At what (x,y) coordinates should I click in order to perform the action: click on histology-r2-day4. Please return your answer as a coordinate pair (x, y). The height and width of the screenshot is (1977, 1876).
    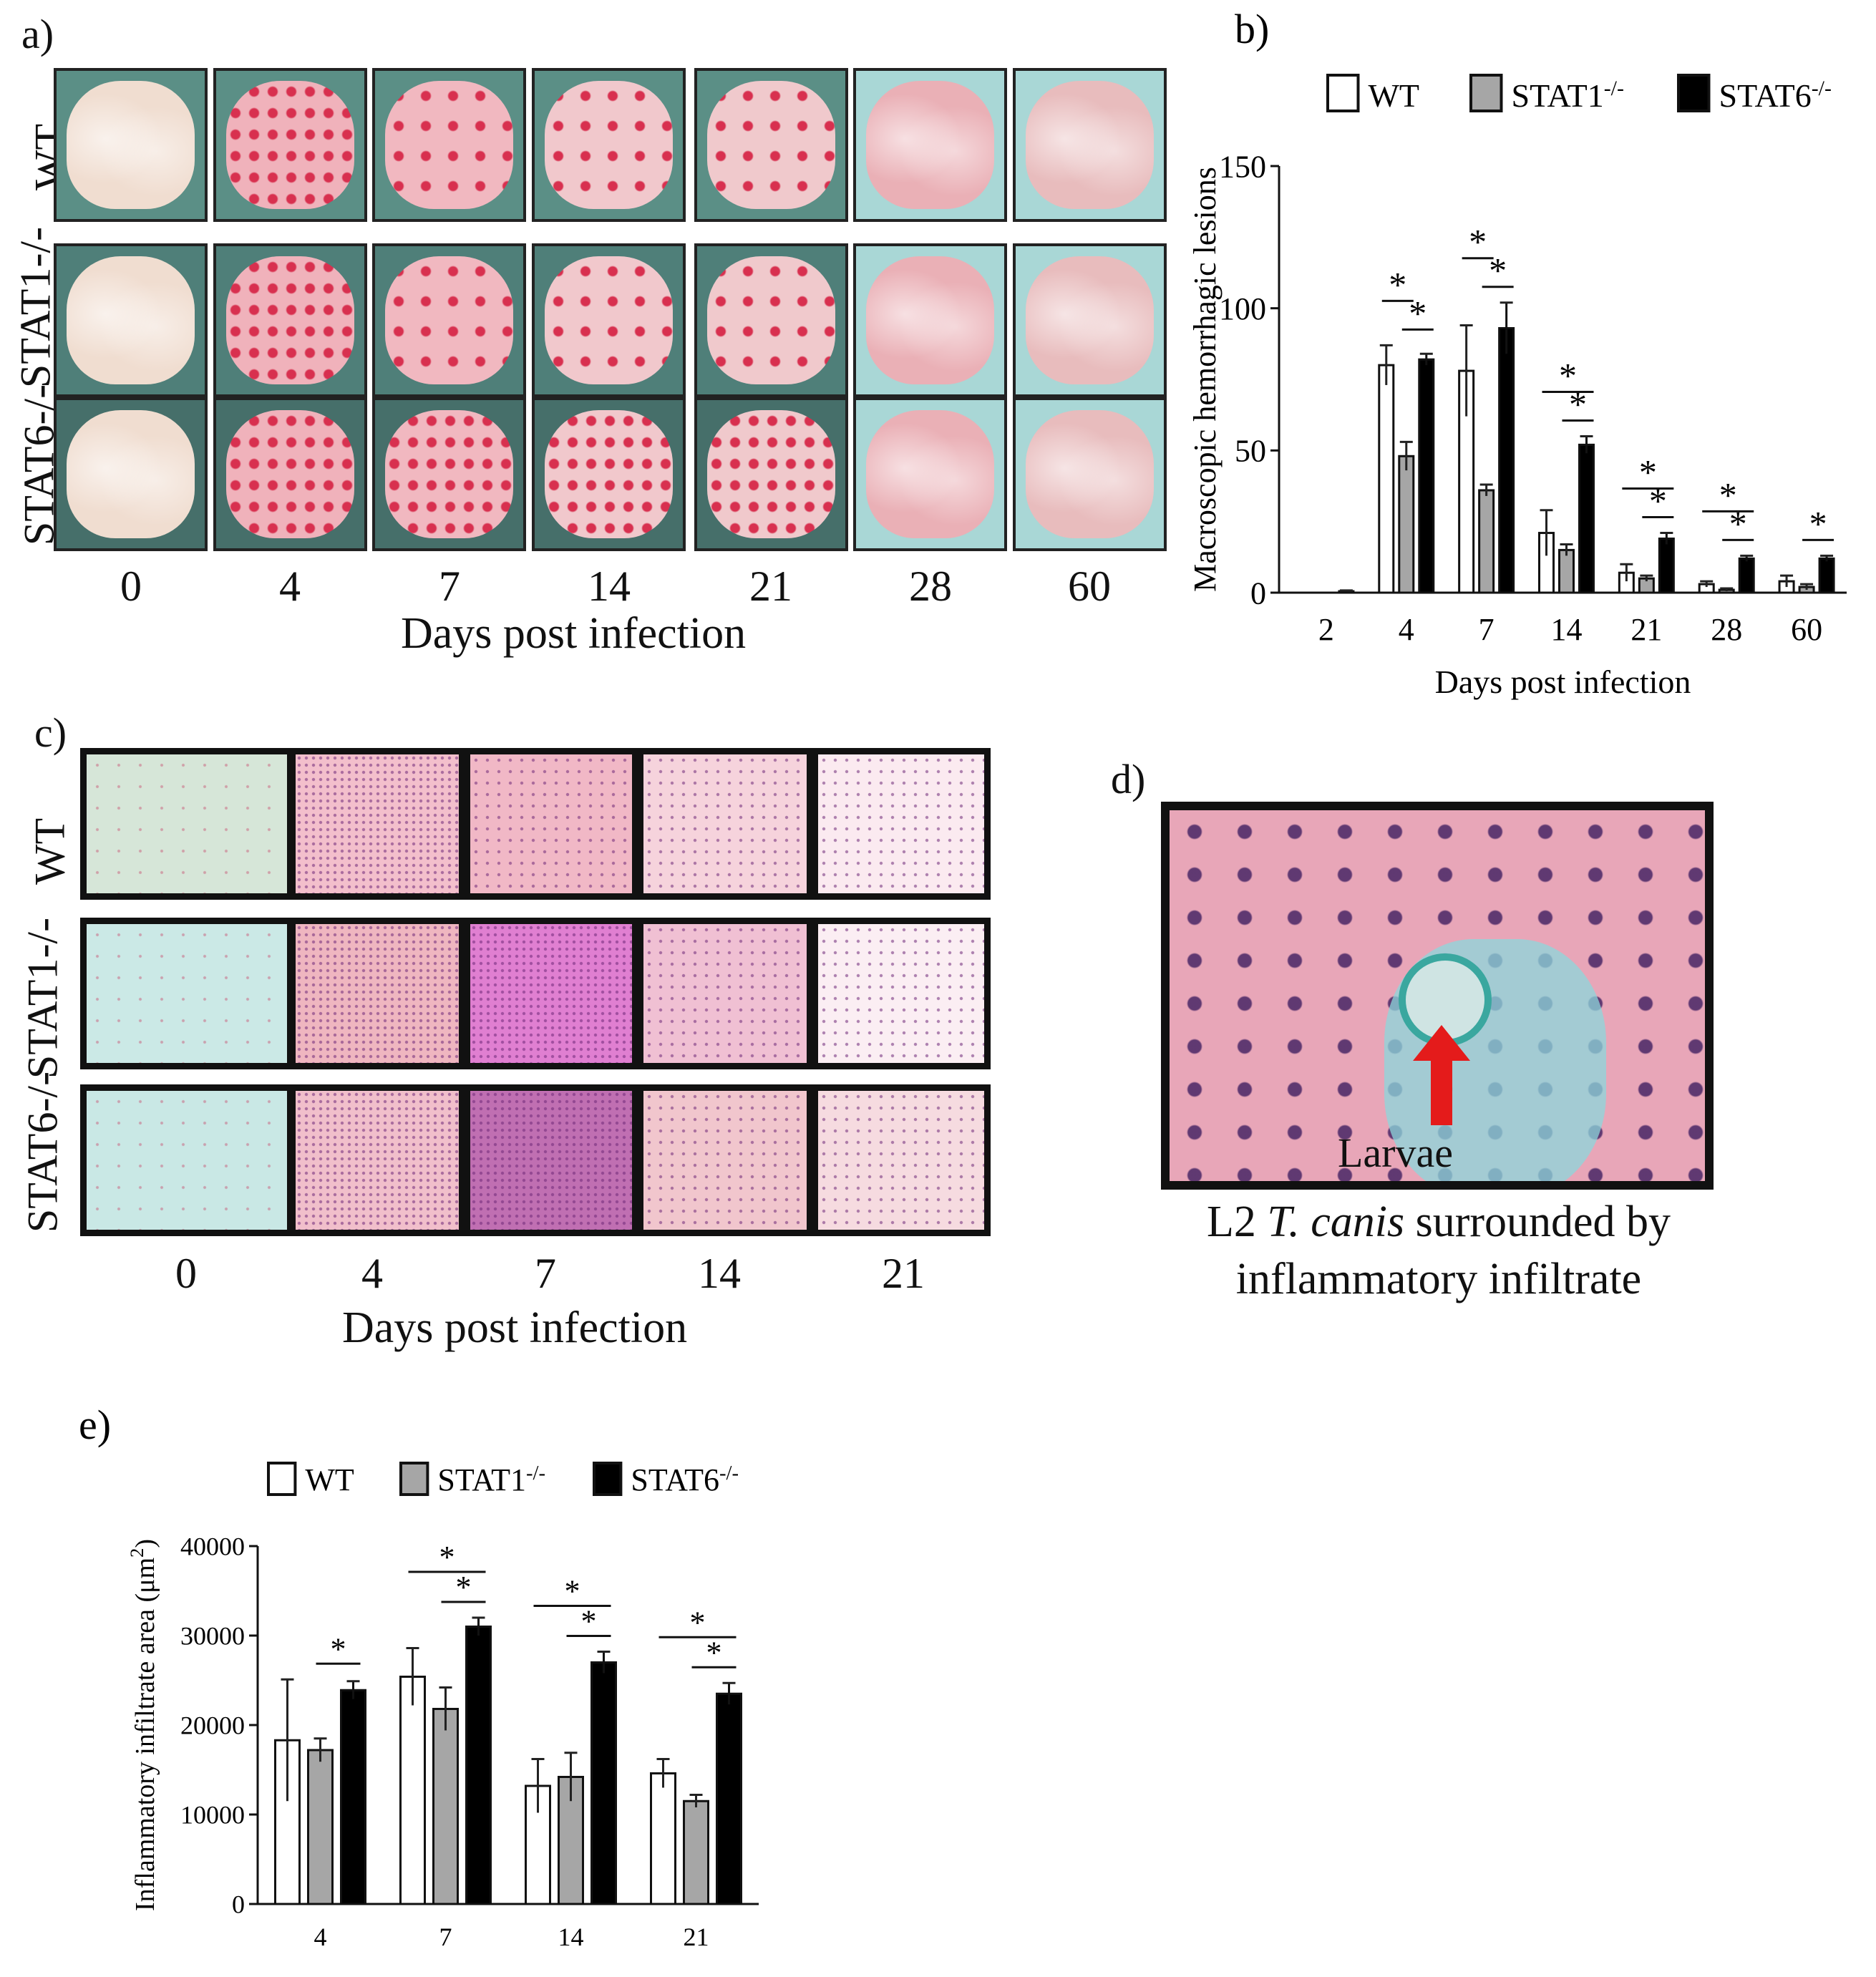
    Looking at the image, I should click on (377, 994).